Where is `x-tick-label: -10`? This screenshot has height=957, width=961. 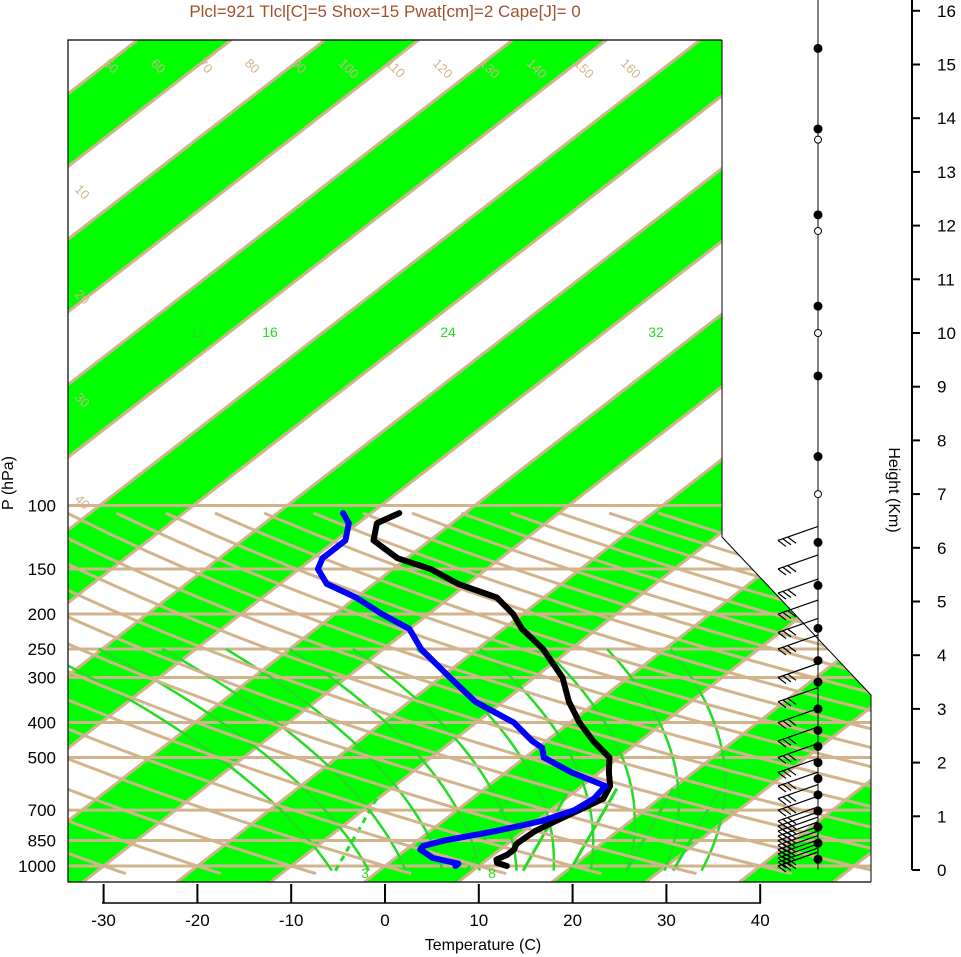 x-tick-label: -10 is located at coordinates (291, 920).